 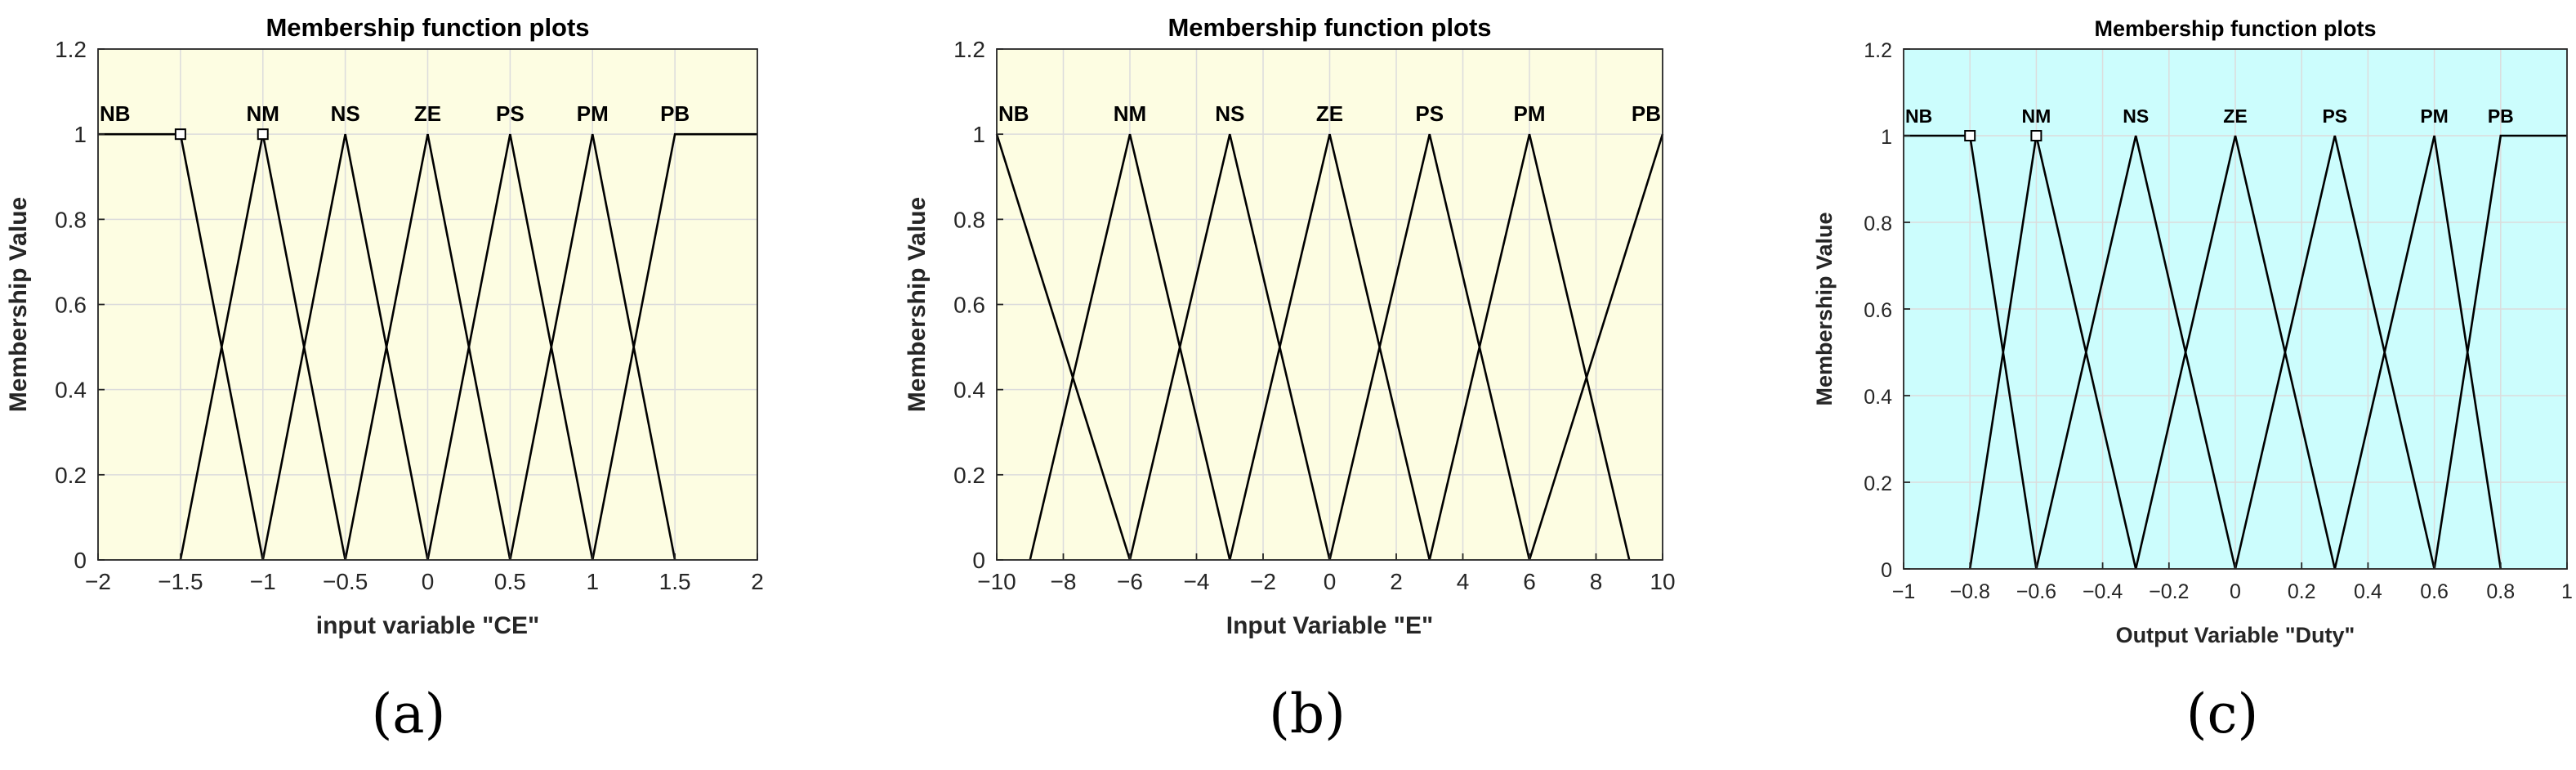 What do you see at coordinates (675, 581) in the screenshot?
I see `x-tick-label: 1.5` at bounding box center [675, 581].